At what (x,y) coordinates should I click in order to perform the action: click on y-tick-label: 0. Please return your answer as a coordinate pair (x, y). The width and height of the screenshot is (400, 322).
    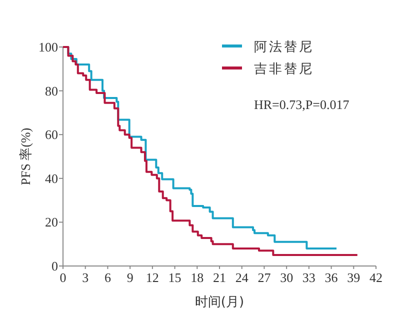
    Looking at the image, I should click on (55, 266).